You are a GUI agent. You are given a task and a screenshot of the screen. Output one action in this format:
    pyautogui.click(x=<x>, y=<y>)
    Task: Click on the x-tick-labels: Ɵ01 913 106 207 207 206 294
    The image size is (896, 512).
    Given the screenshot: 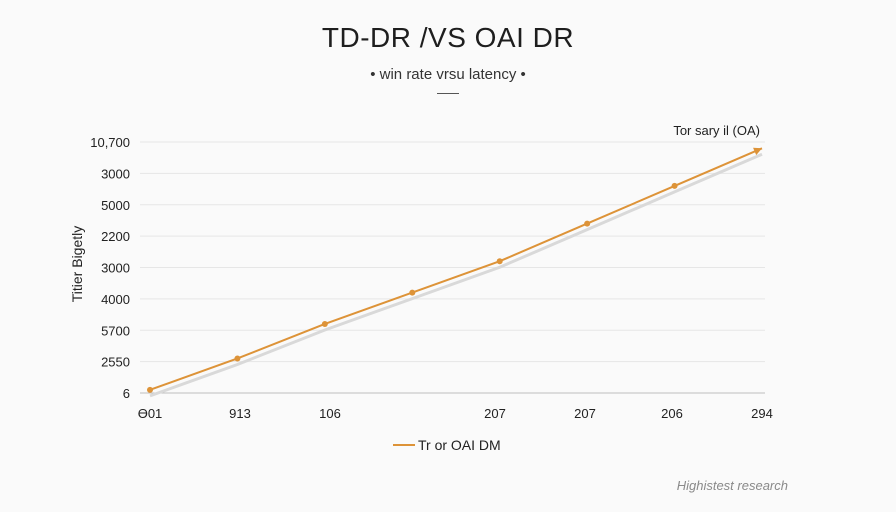 What is the action you would take?
    pyautogui.click(x=455, y=413)
    